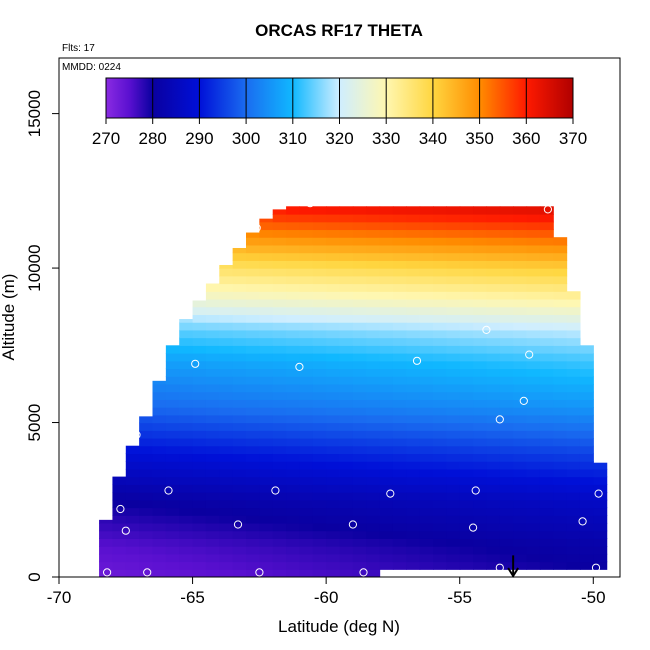  What do you see at coordinates (352, 524) in the screenshot?
I see `sample-point` at bounding box center [352, 524].